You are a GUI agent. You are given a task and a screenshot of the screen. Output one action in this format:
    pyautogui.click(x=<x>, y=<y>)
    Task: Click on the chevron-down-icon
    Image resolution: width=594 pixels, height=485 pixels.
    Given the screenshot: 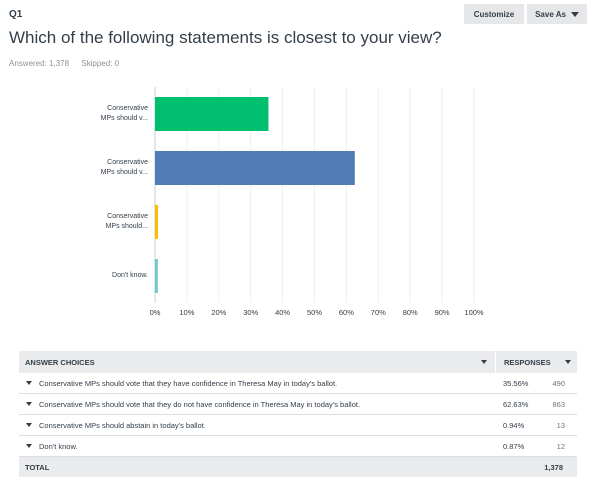 What is the action you would take?
    pyautogui.click(x=574, y=14)
    